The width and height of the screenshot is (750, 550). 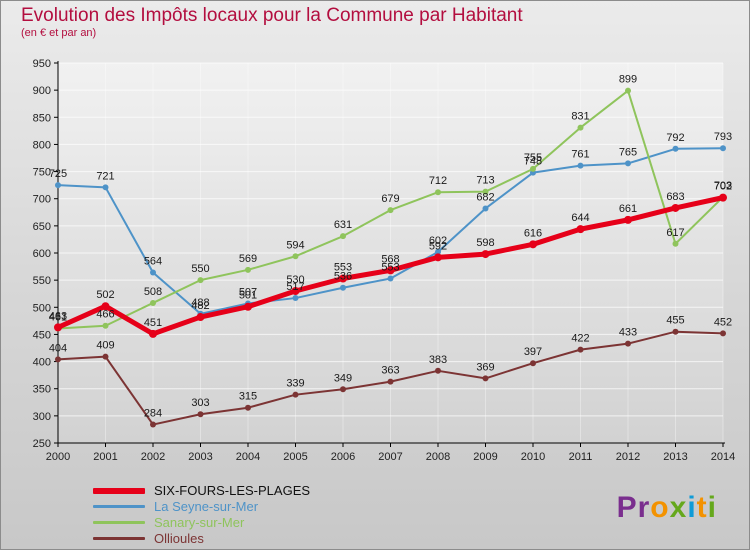 I want to click on data-label: 397, so click(x=533, y=352).